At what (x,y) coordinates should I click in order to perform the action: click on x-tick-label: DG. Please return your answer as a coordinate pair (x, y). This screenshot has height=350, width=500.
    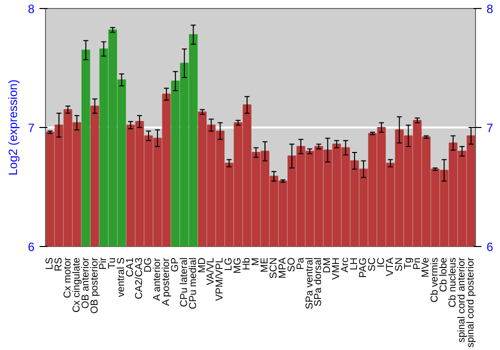
    Looking at the image, I should click on (148, 264).